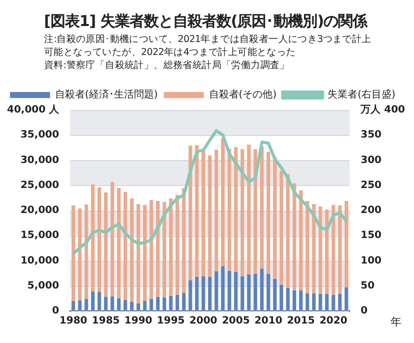  Describe the element at coordinates (396, 321) in the screenshot. I see `x-axis-title: 年` at that location.